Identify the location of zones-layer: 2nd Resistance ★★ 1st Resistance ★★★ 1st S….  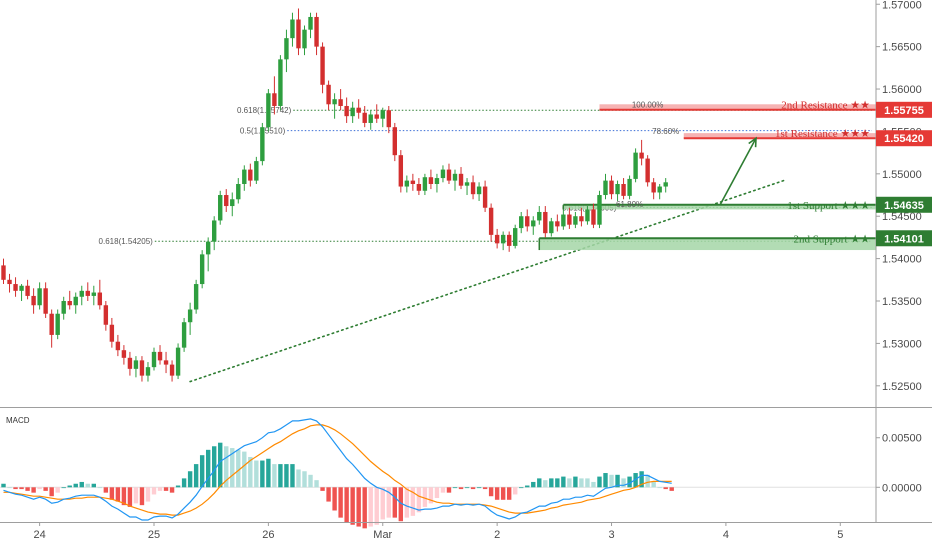
(707, 175).